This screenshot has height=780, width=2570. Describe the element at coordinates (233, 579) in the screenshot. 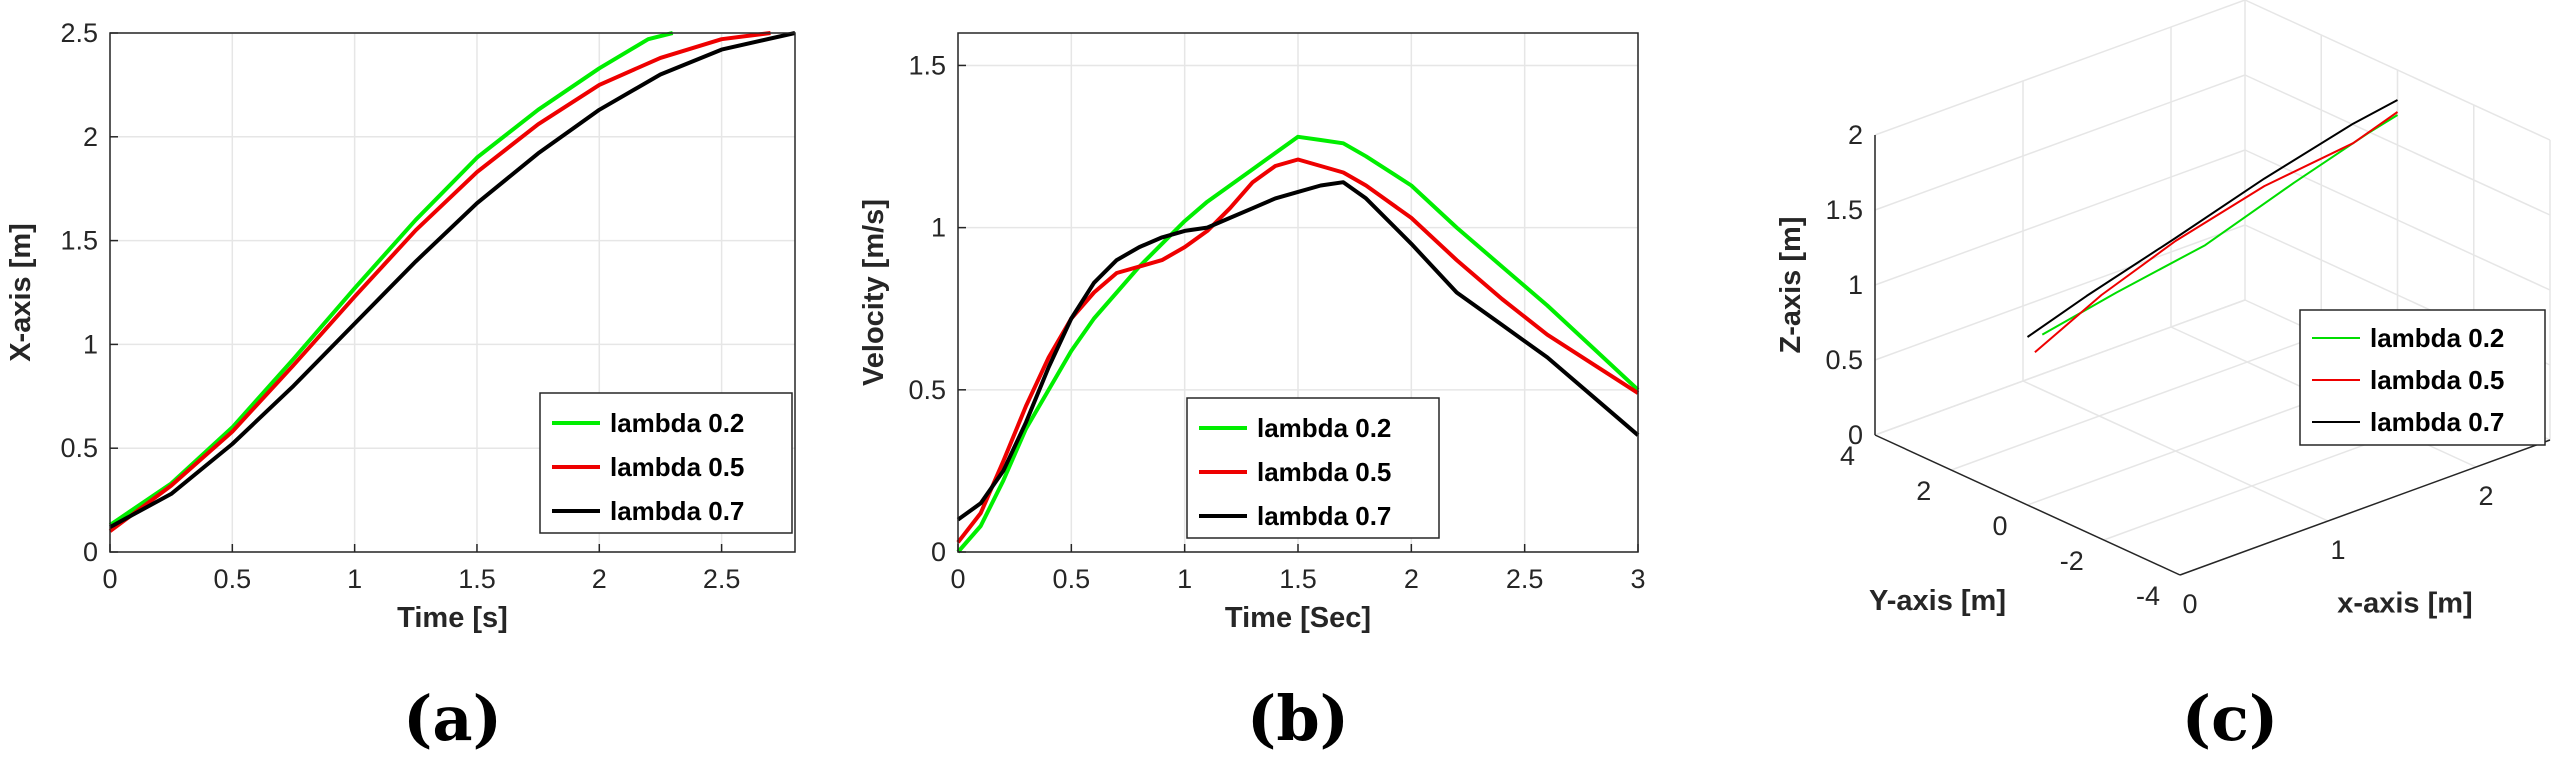

I see `chart-a-xtick-label: 0.5` at that location.